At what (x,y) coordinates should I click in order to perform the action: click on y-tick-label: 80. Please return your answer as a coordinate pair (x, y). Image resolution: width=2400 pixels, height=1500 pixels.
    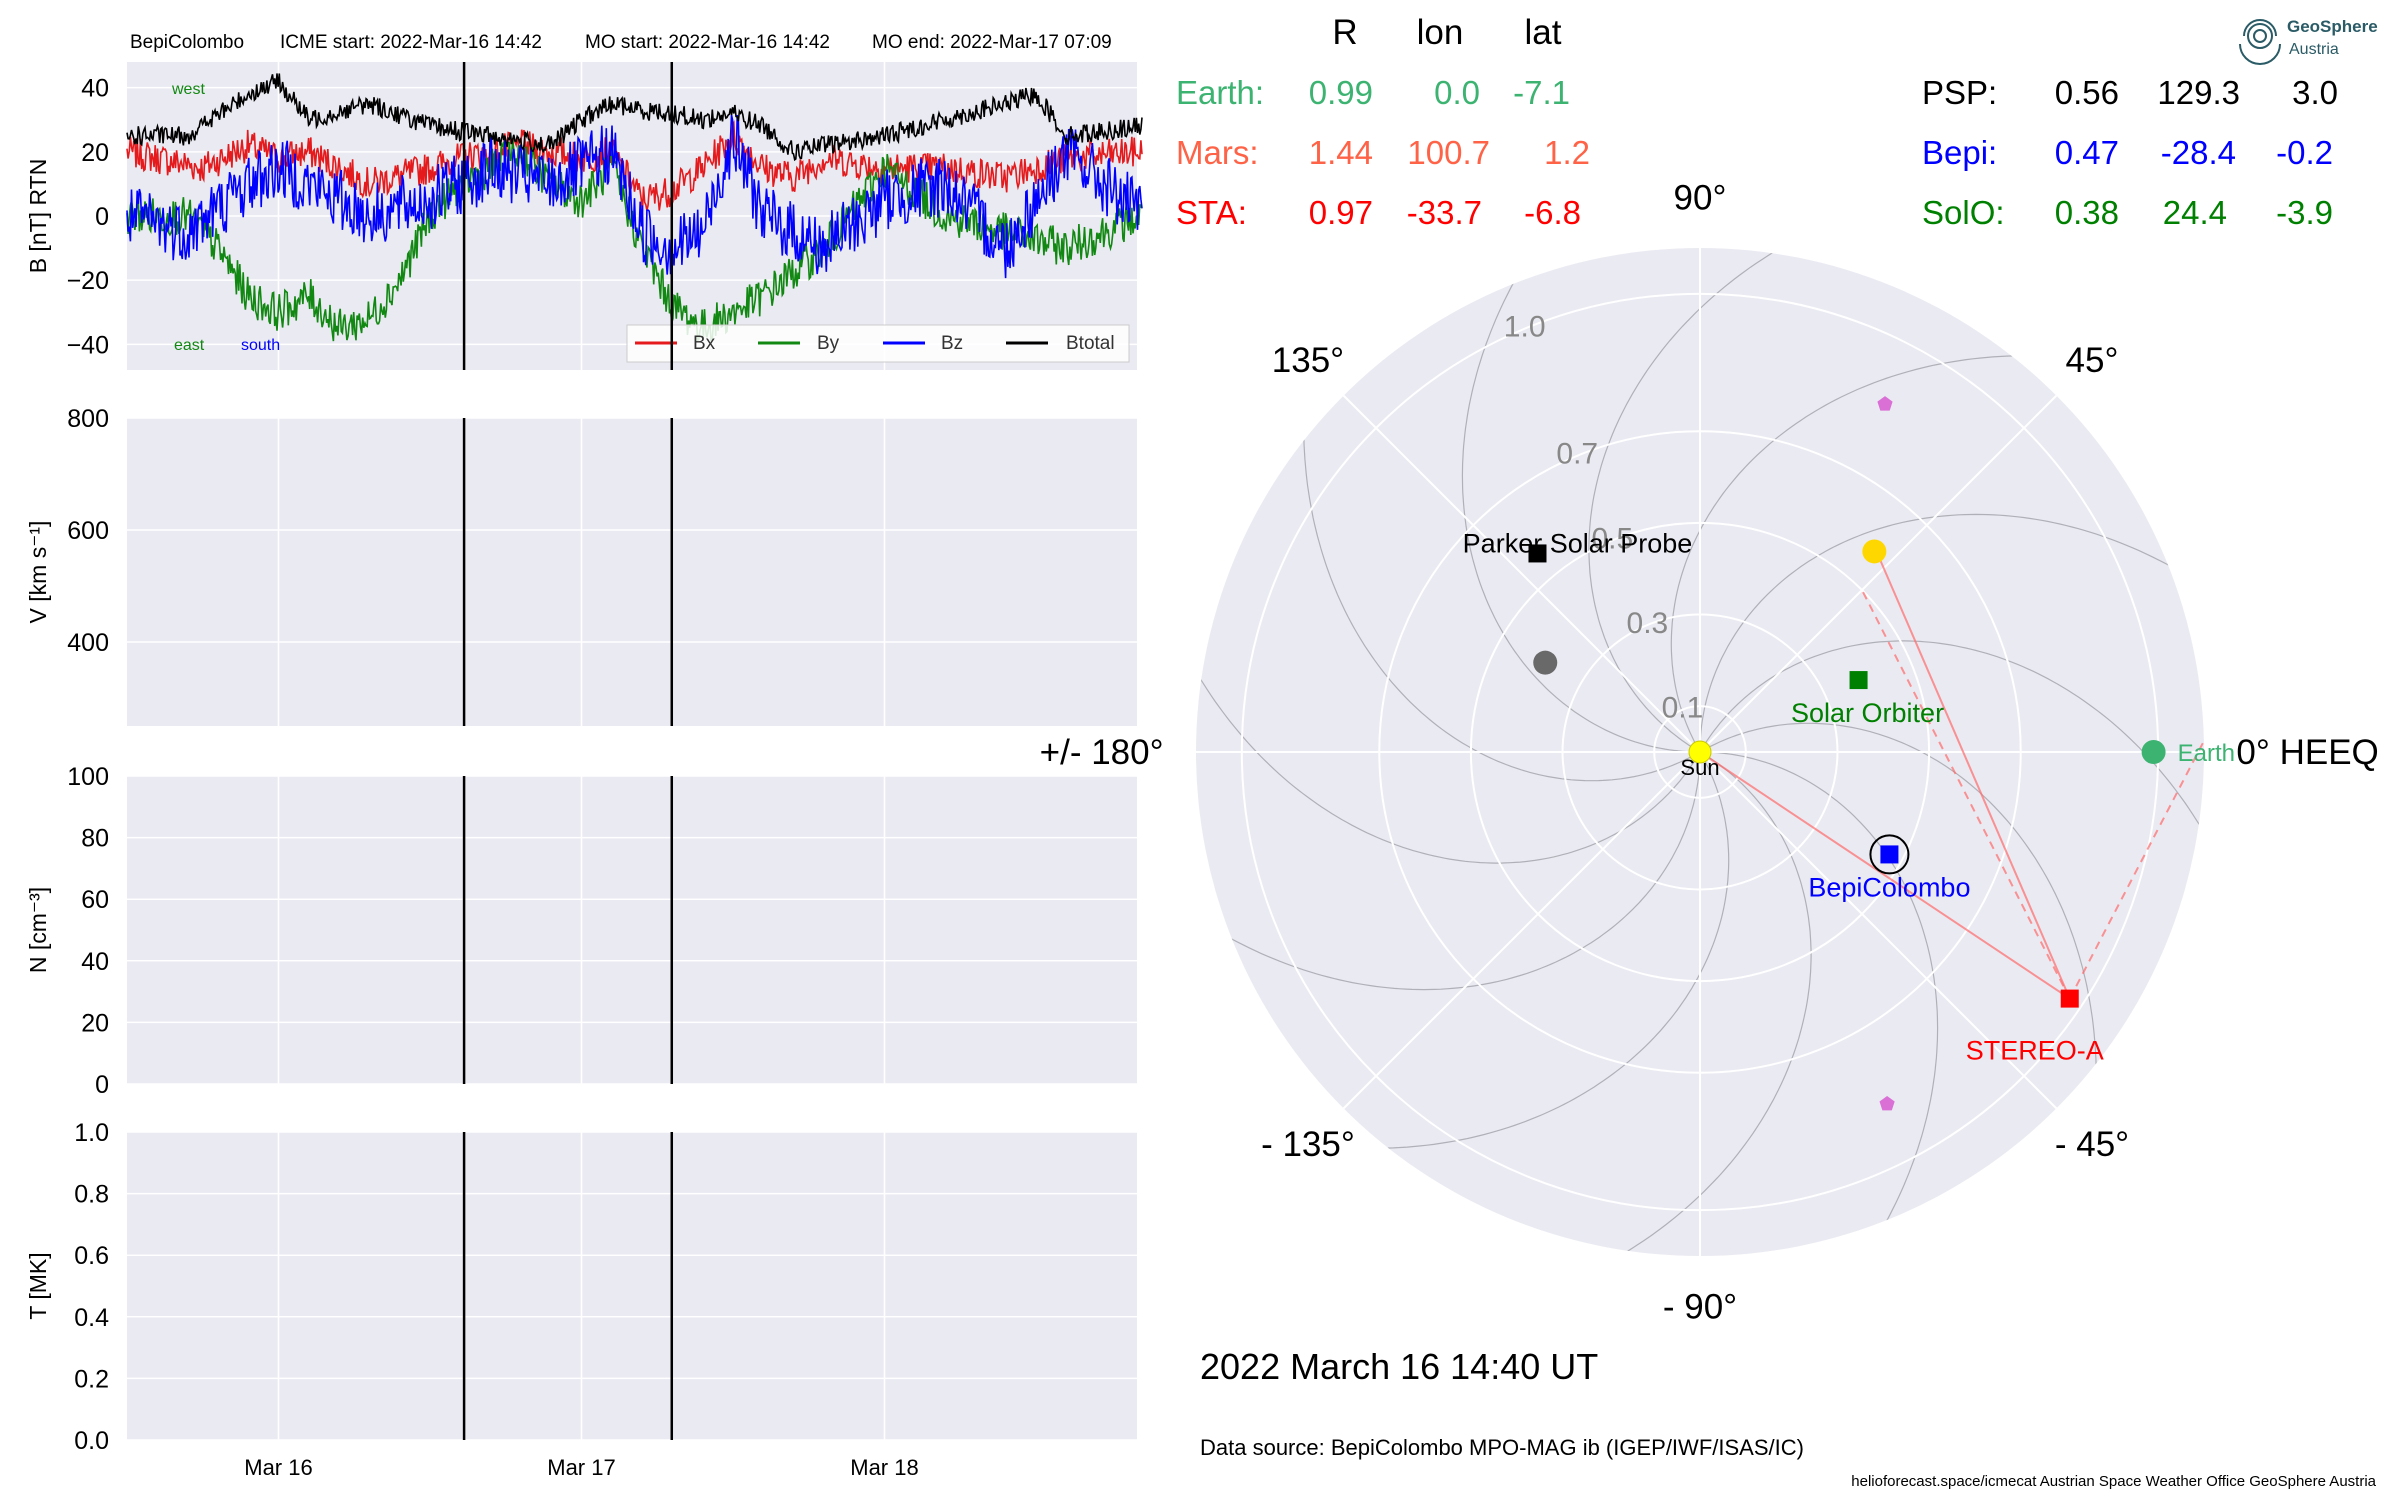
    Looking at the image, I should click on (95, 839).